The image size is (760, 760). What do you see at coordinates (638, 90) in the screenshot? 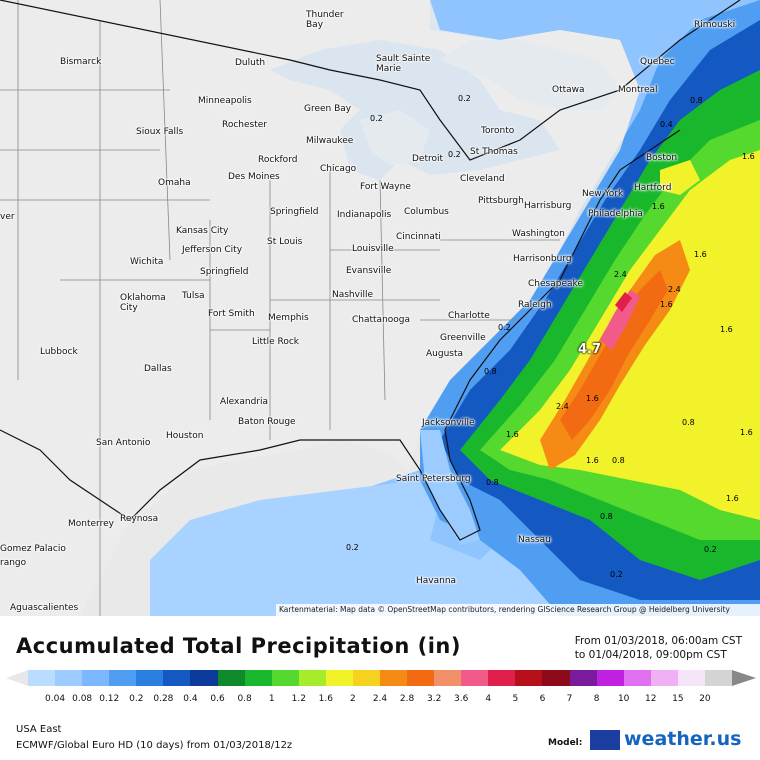
I see `city-label: Montreal` at bounding box center [638, 90].